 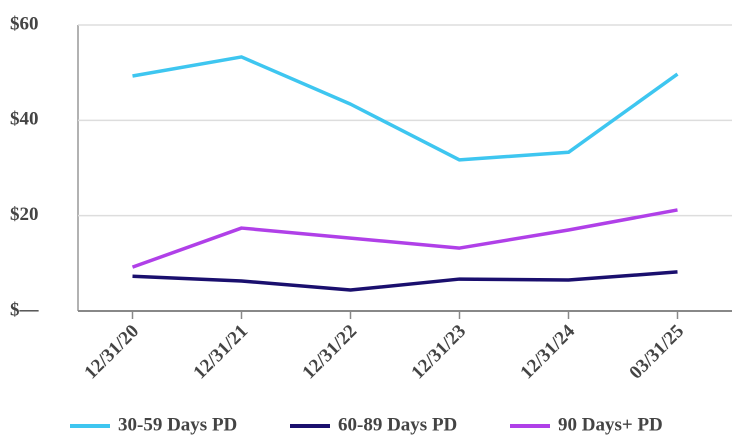 I want to click on x-tick-label: 12/31/21, so click(x=220, y=352).